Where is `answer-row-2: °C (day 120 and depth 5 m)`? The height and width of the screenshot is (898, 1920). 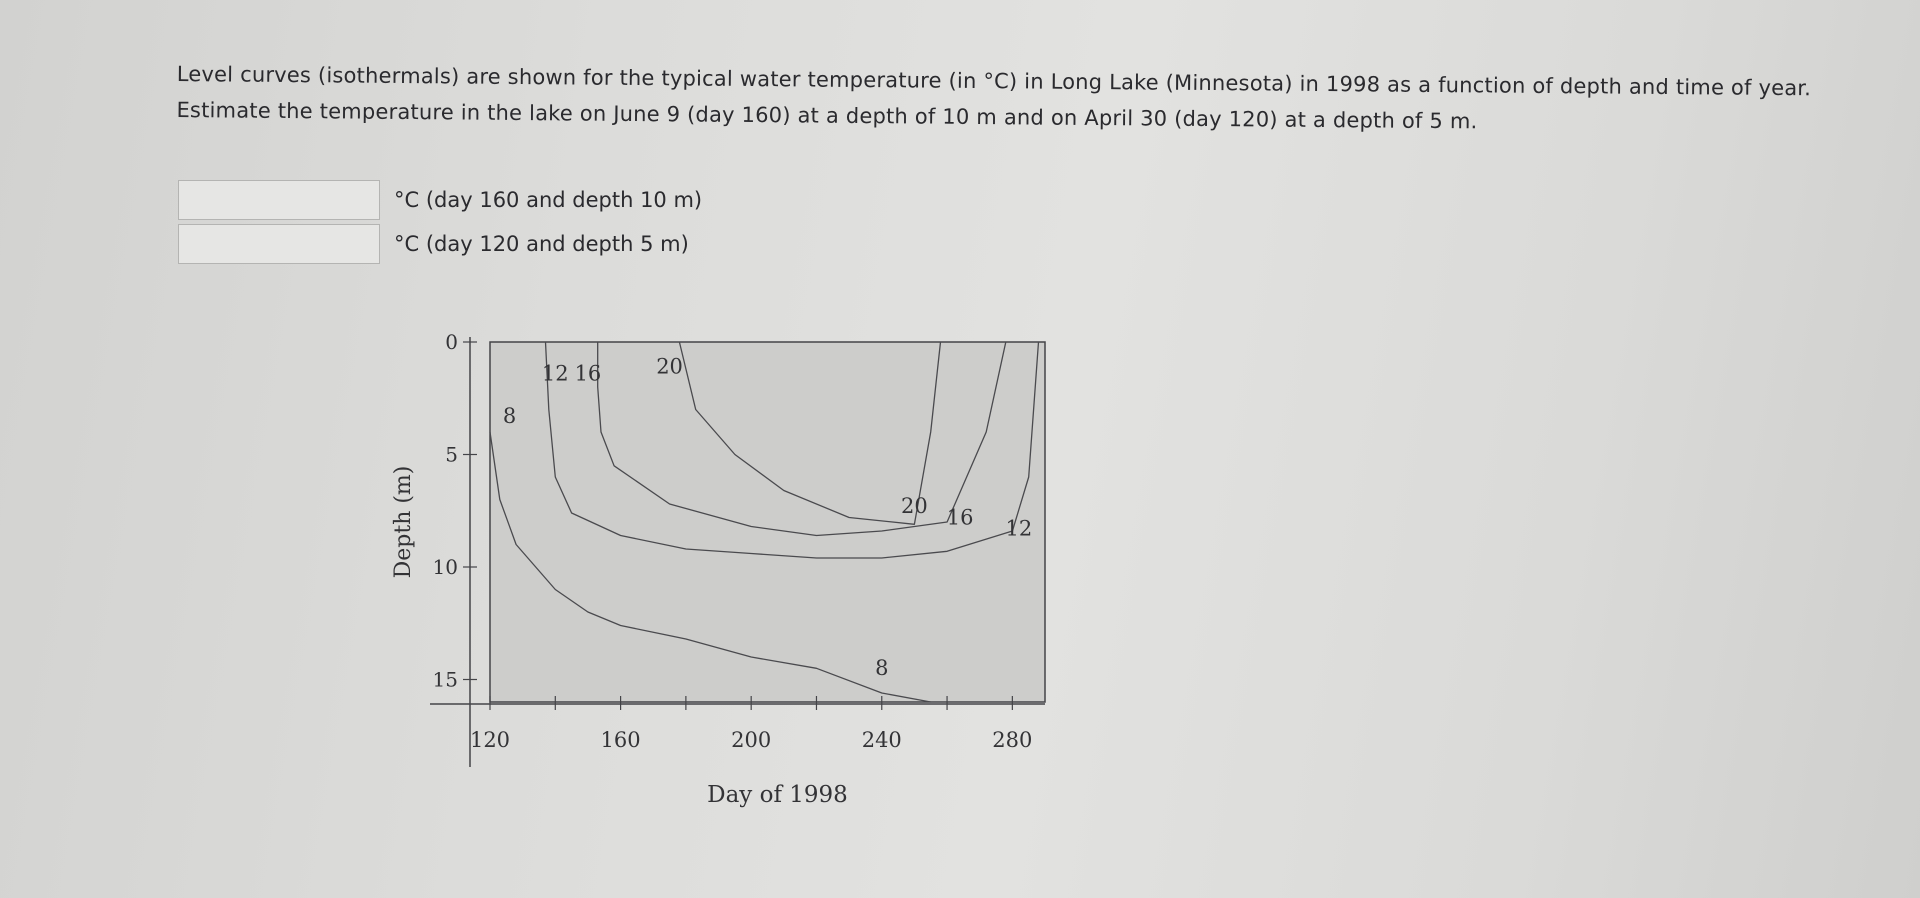 answer-row-2: °C (day 120 and depth 5 m) is located at coordinates (440, 244).